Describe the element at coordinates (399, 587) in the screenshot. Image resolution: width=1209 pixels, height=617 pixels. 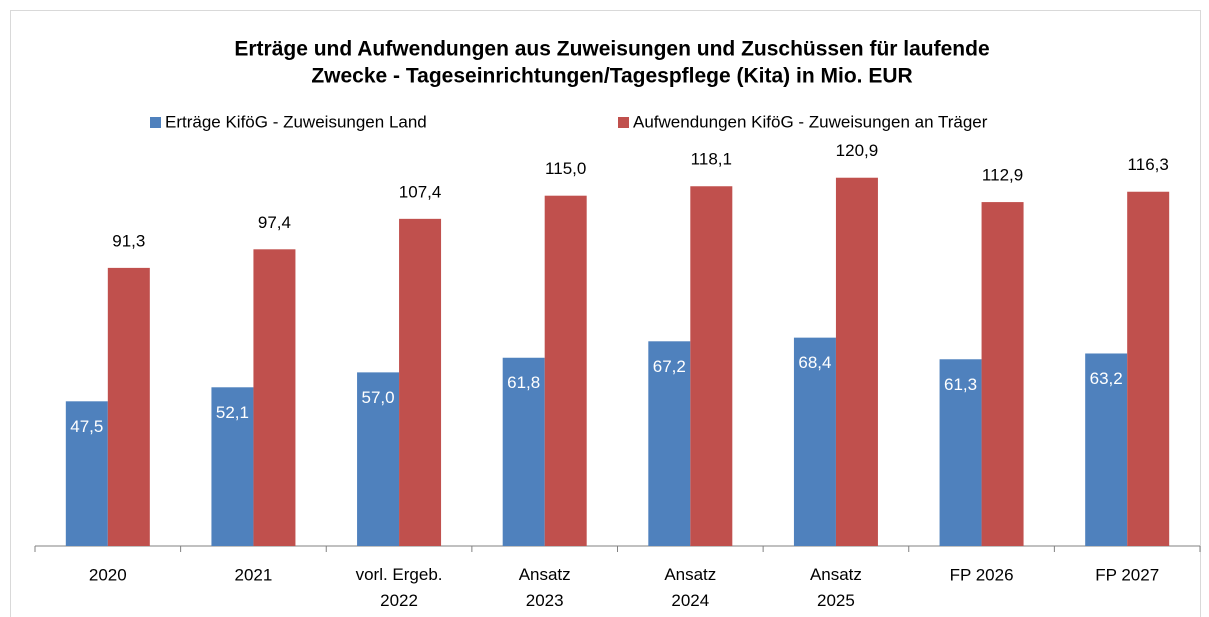
I see `x-tick-label: vorl. Ergeb. 2022` at that location.